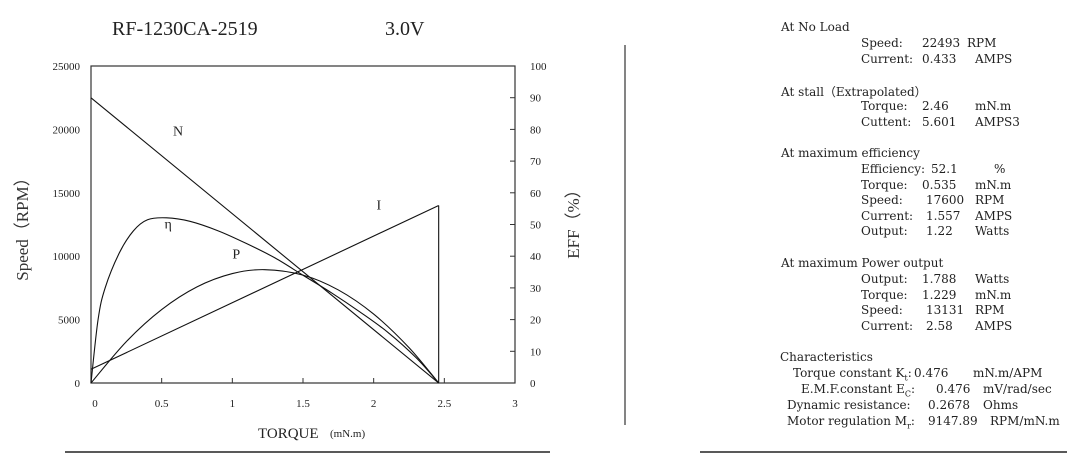 Image resolution: width=1067 pixels, height=454 pixels. What do you see at coordinates (850, 153) in the screenshot?
I see `section-heading: At maximum efficiency` at bounding box center [850, 153].